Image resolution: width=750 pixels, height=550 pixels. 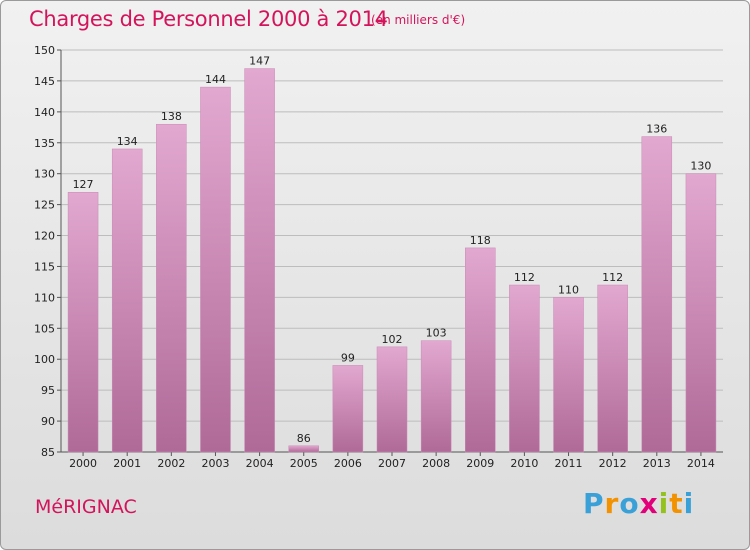 I want to click on x-tick-label: 2013, so click(x=657, y=463).